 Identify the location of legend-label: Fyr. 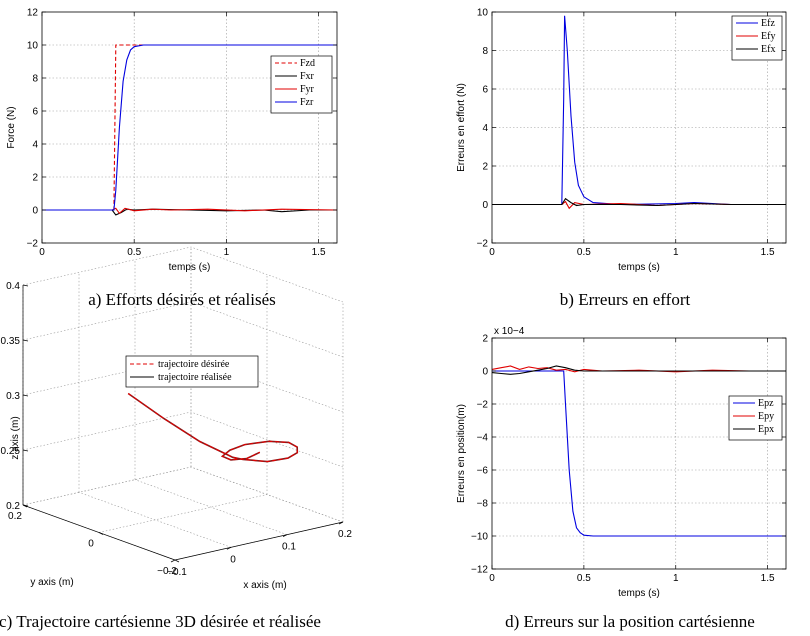
(307, 89).